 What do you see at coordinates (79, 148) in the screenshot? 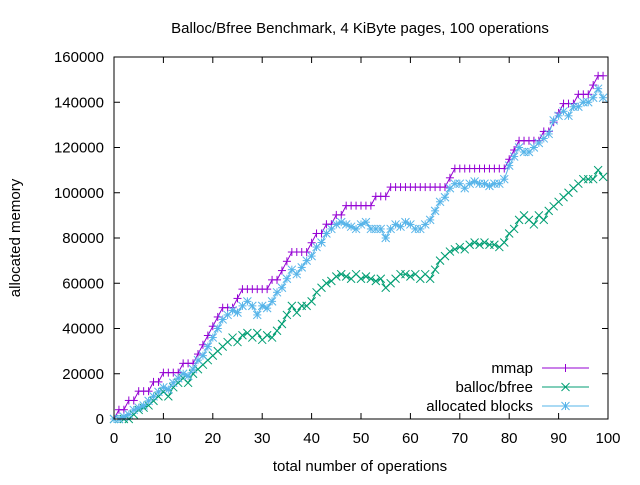
I see `y-tick-label: 120000` at bounding box center [79, 148].